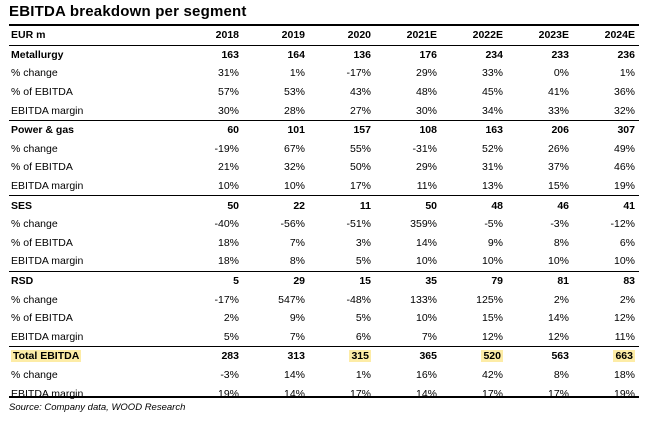 This screenshot has height=421, width=649. What do you see at coordinates (294, 393) in the screenshot?
I see `cell: 14%` at bounding box center [294, 393].